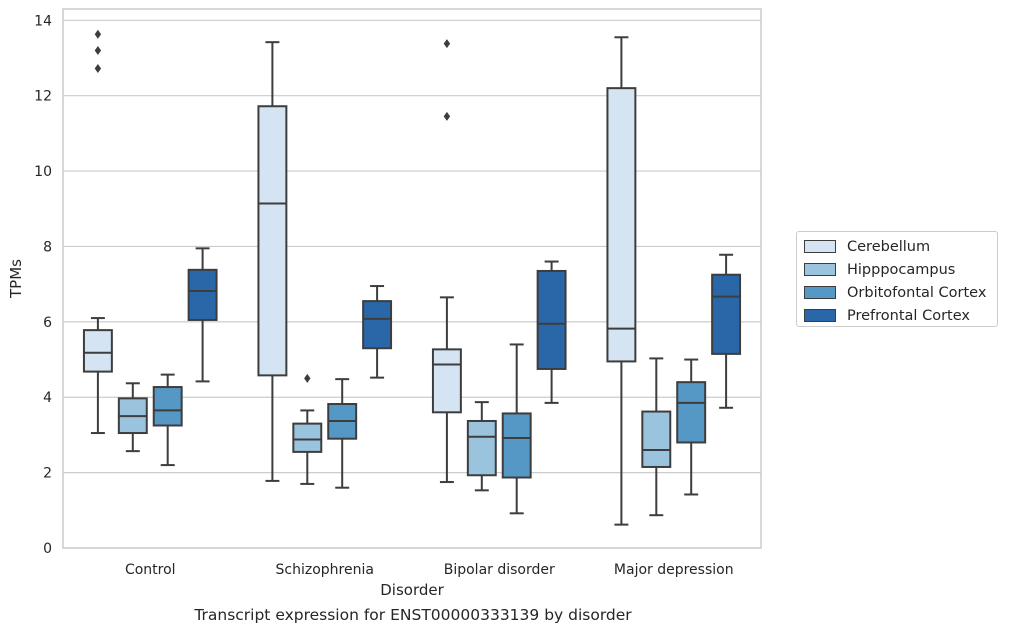  I want to click on y-tick-label: 6, so click(47, 323).